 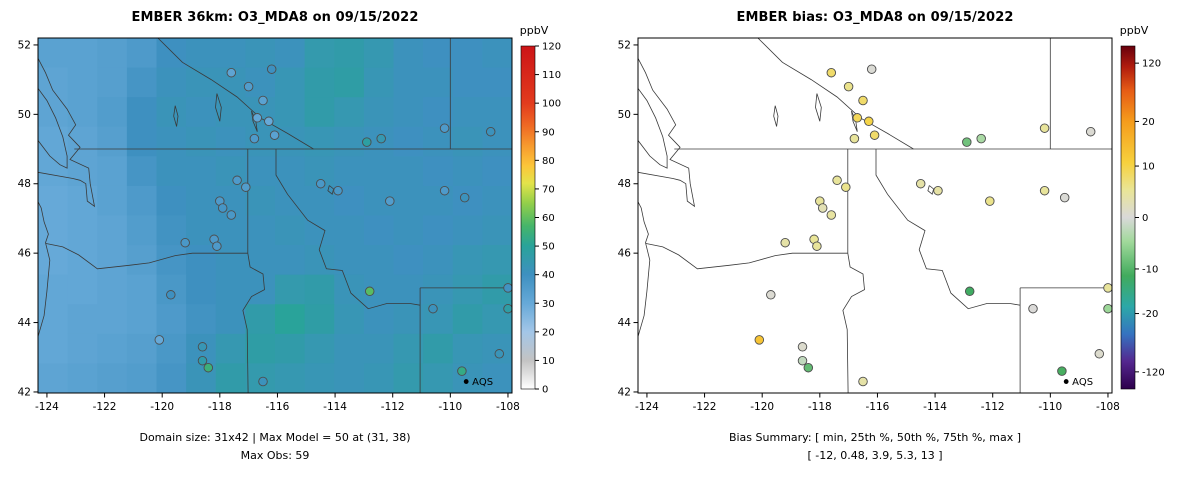 I want to click on y-tick-label: 44, so click(x=25, y=323).